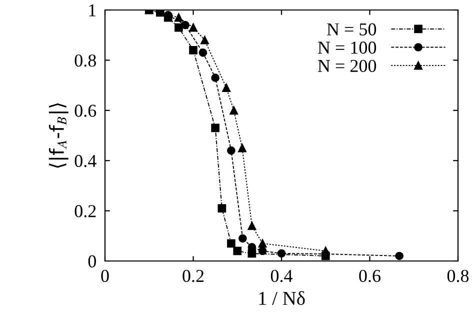 This screenshot has height=336, width=474. What do you see at coordinates (58, 135) in the screenshot?
I see `y-axis-title: ⟨|f$_{A}$-f$_{B}$|⟩` at bounding box center [58, 135].